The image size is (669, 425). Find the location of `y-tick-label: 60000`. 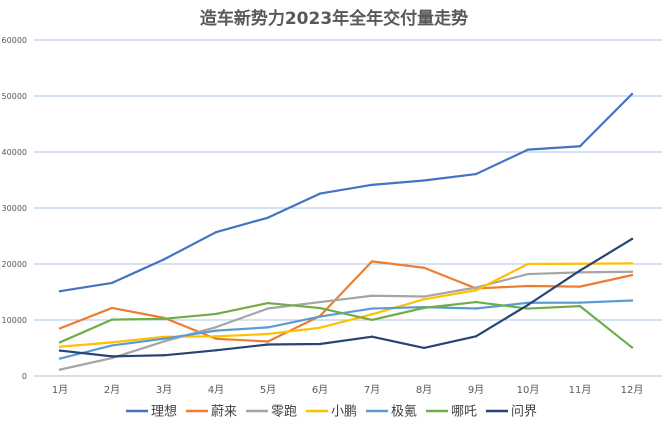

y-tick-label: 60000 is located at coordinates (14, 40).